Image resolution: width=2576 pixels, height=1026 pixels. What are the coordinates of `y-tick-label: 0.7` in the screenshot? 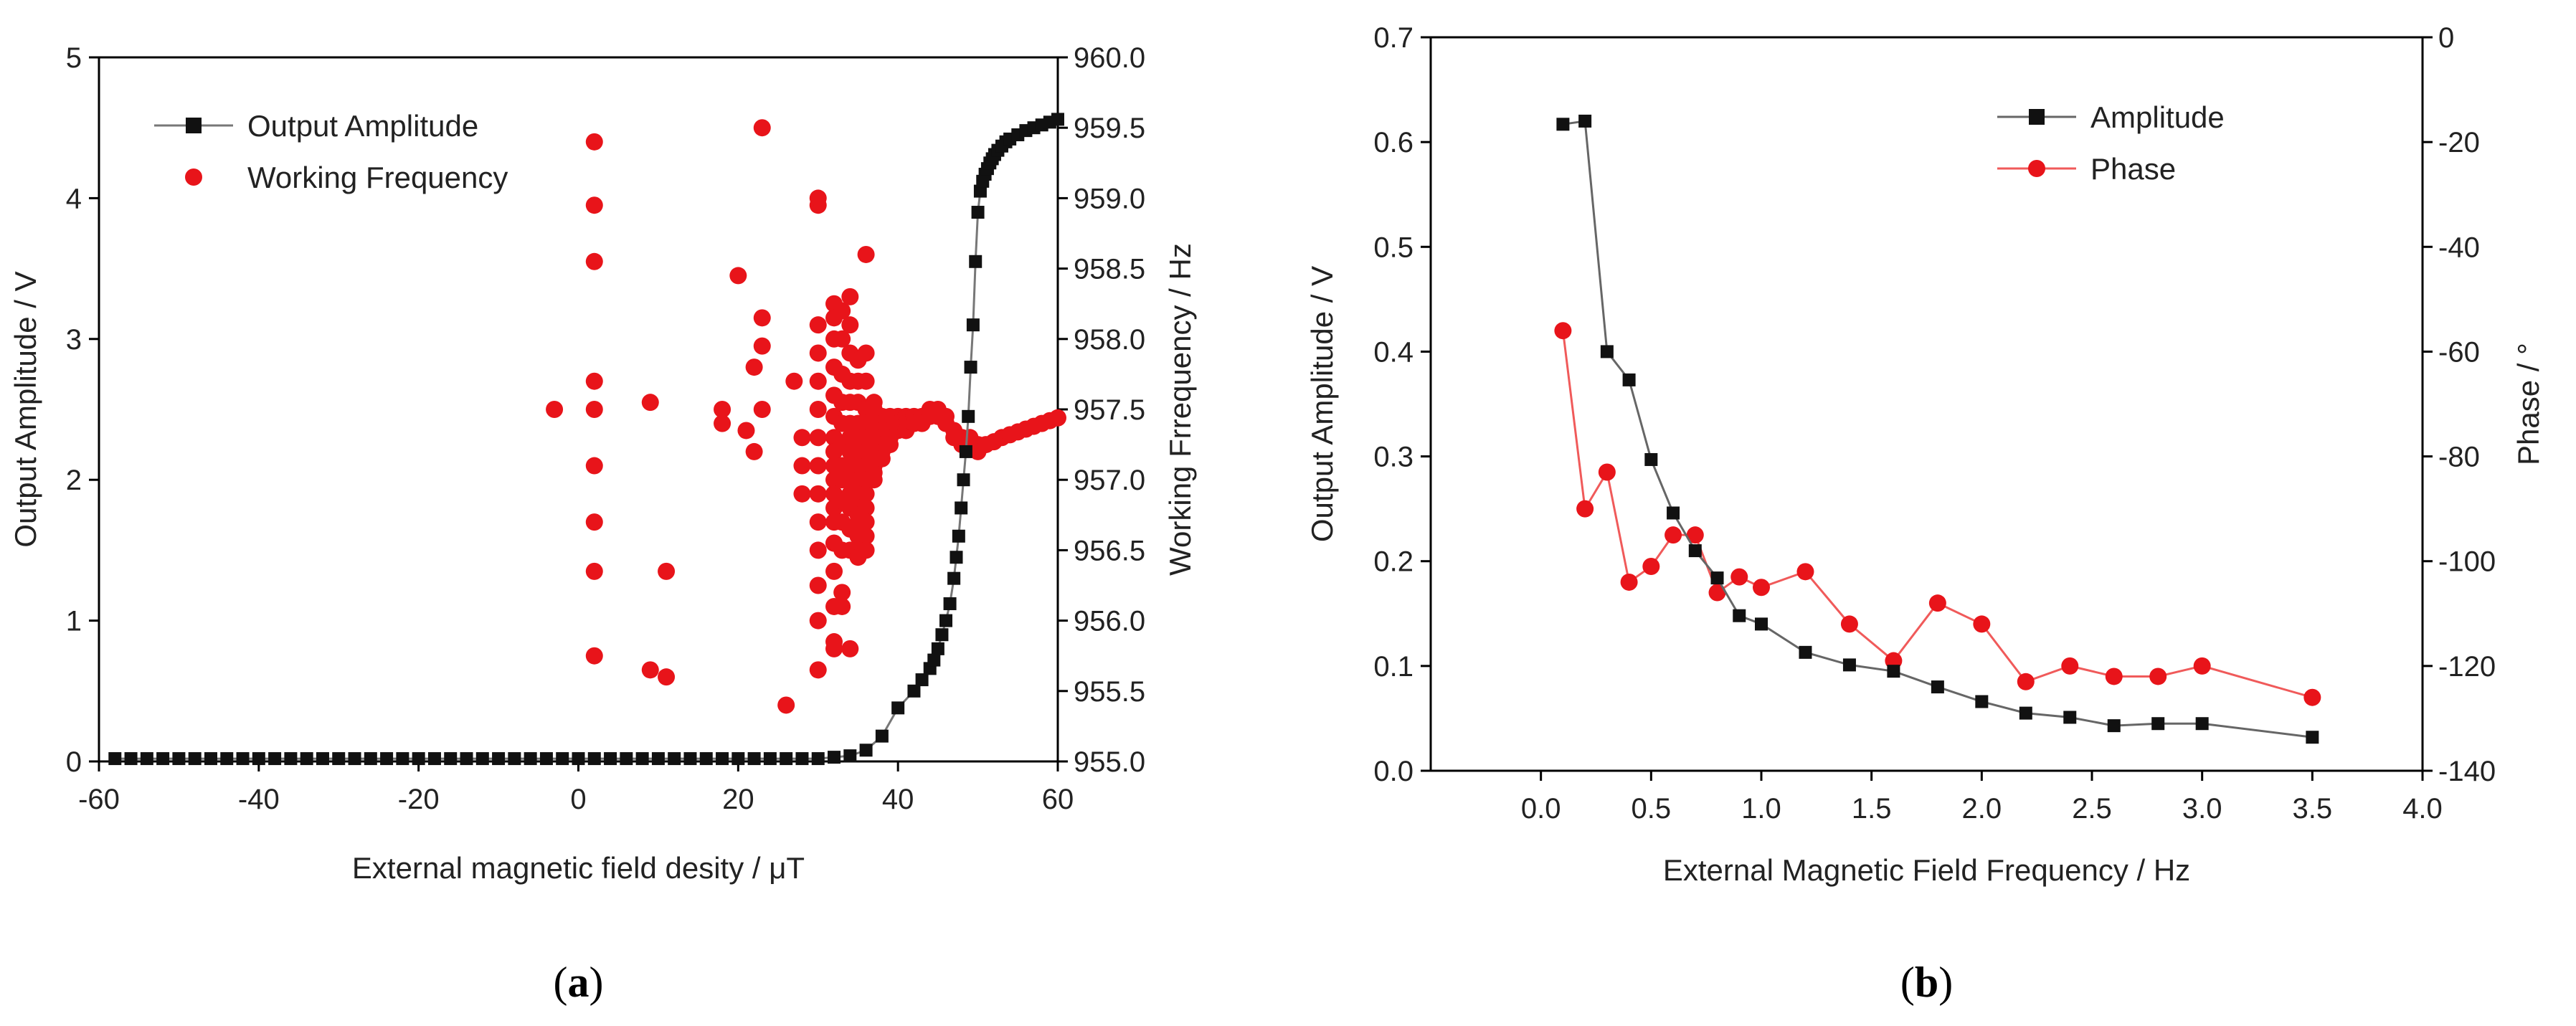 It's located at (1393, 38).